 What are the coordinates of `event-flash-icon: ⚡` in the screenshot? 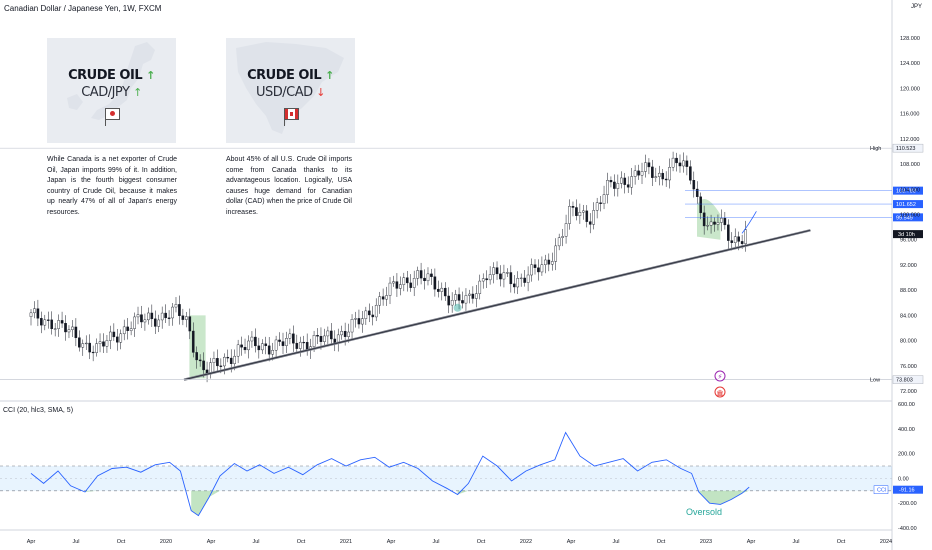 It's located at (720, 376).